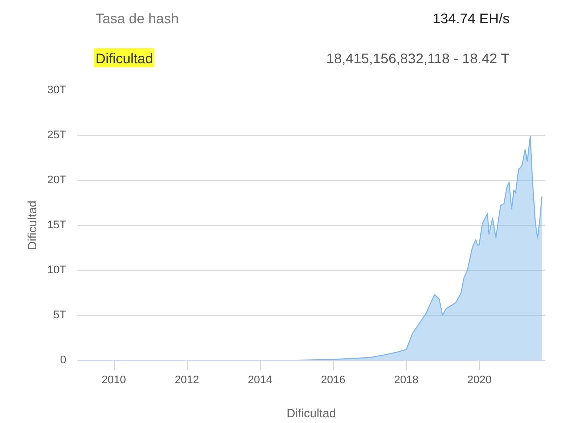  I want to click on y-tick-label: 30T, so click(57, 90).